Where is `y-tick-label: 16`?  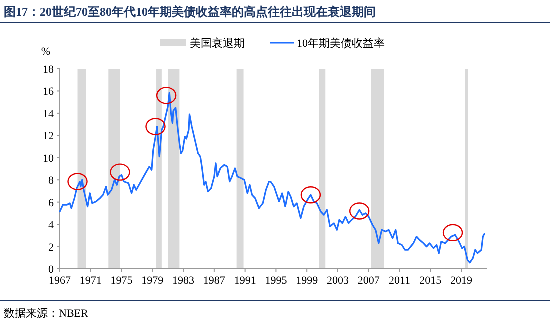 y-tick-label: 16 is located at coordinates (48, 92).